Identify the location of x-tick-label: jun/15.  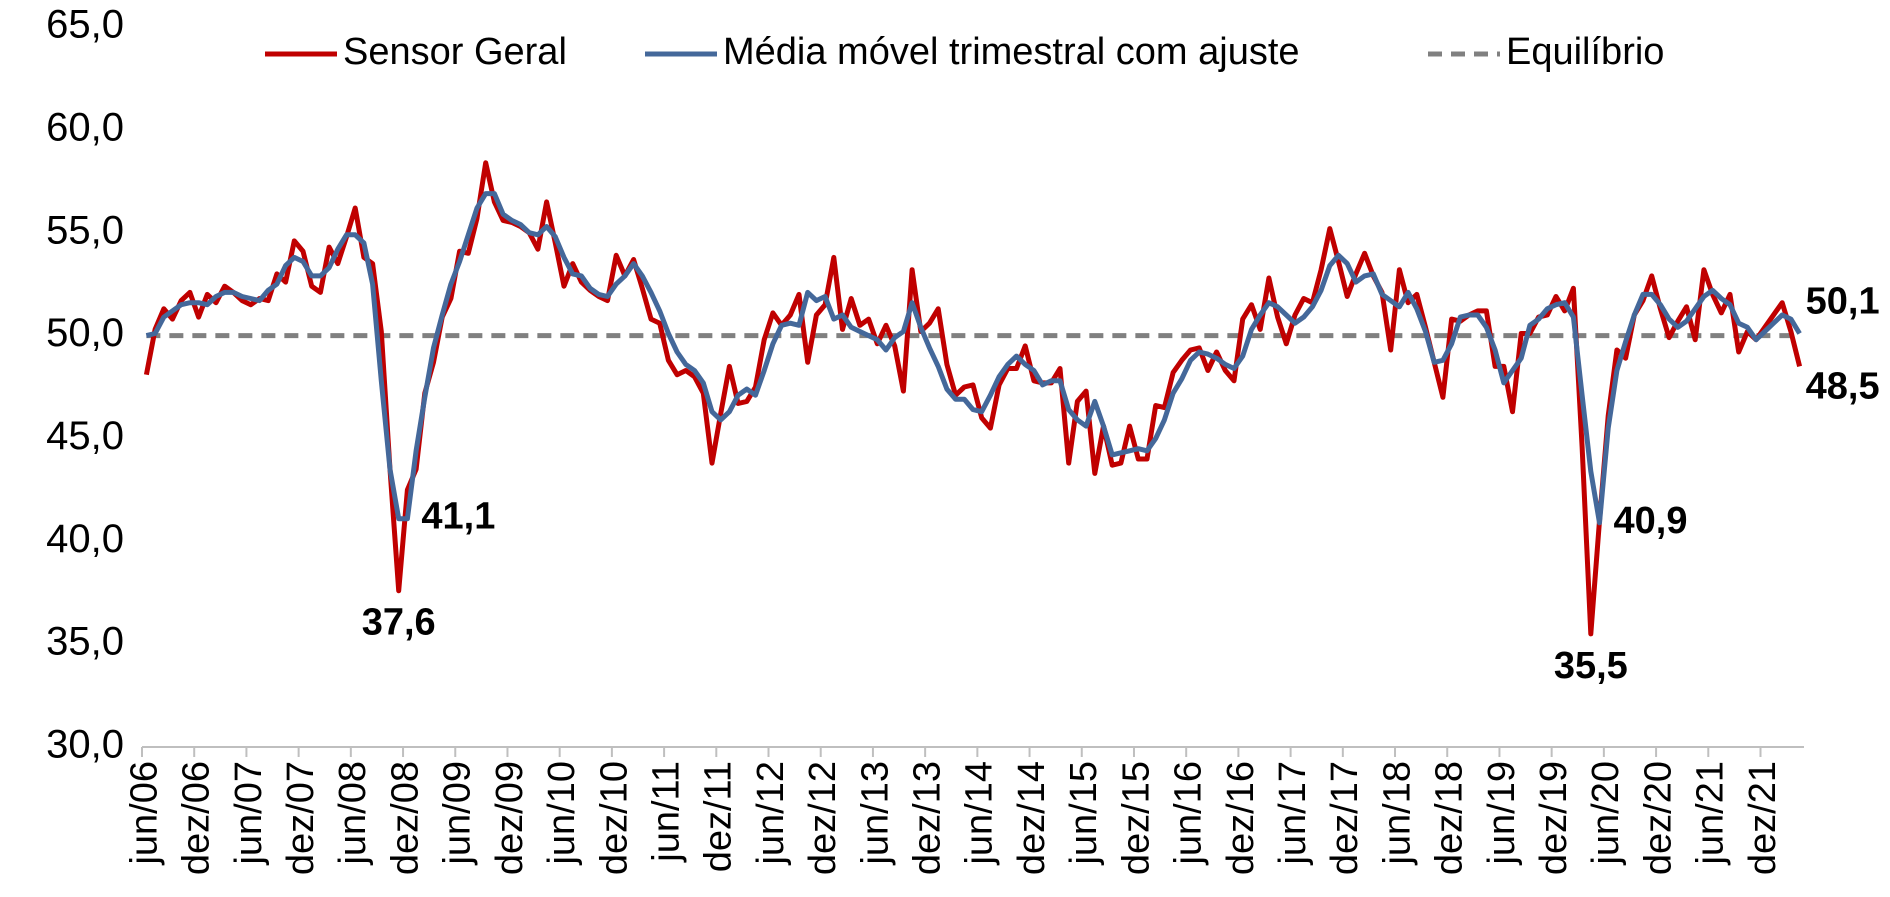
(1084, 813).